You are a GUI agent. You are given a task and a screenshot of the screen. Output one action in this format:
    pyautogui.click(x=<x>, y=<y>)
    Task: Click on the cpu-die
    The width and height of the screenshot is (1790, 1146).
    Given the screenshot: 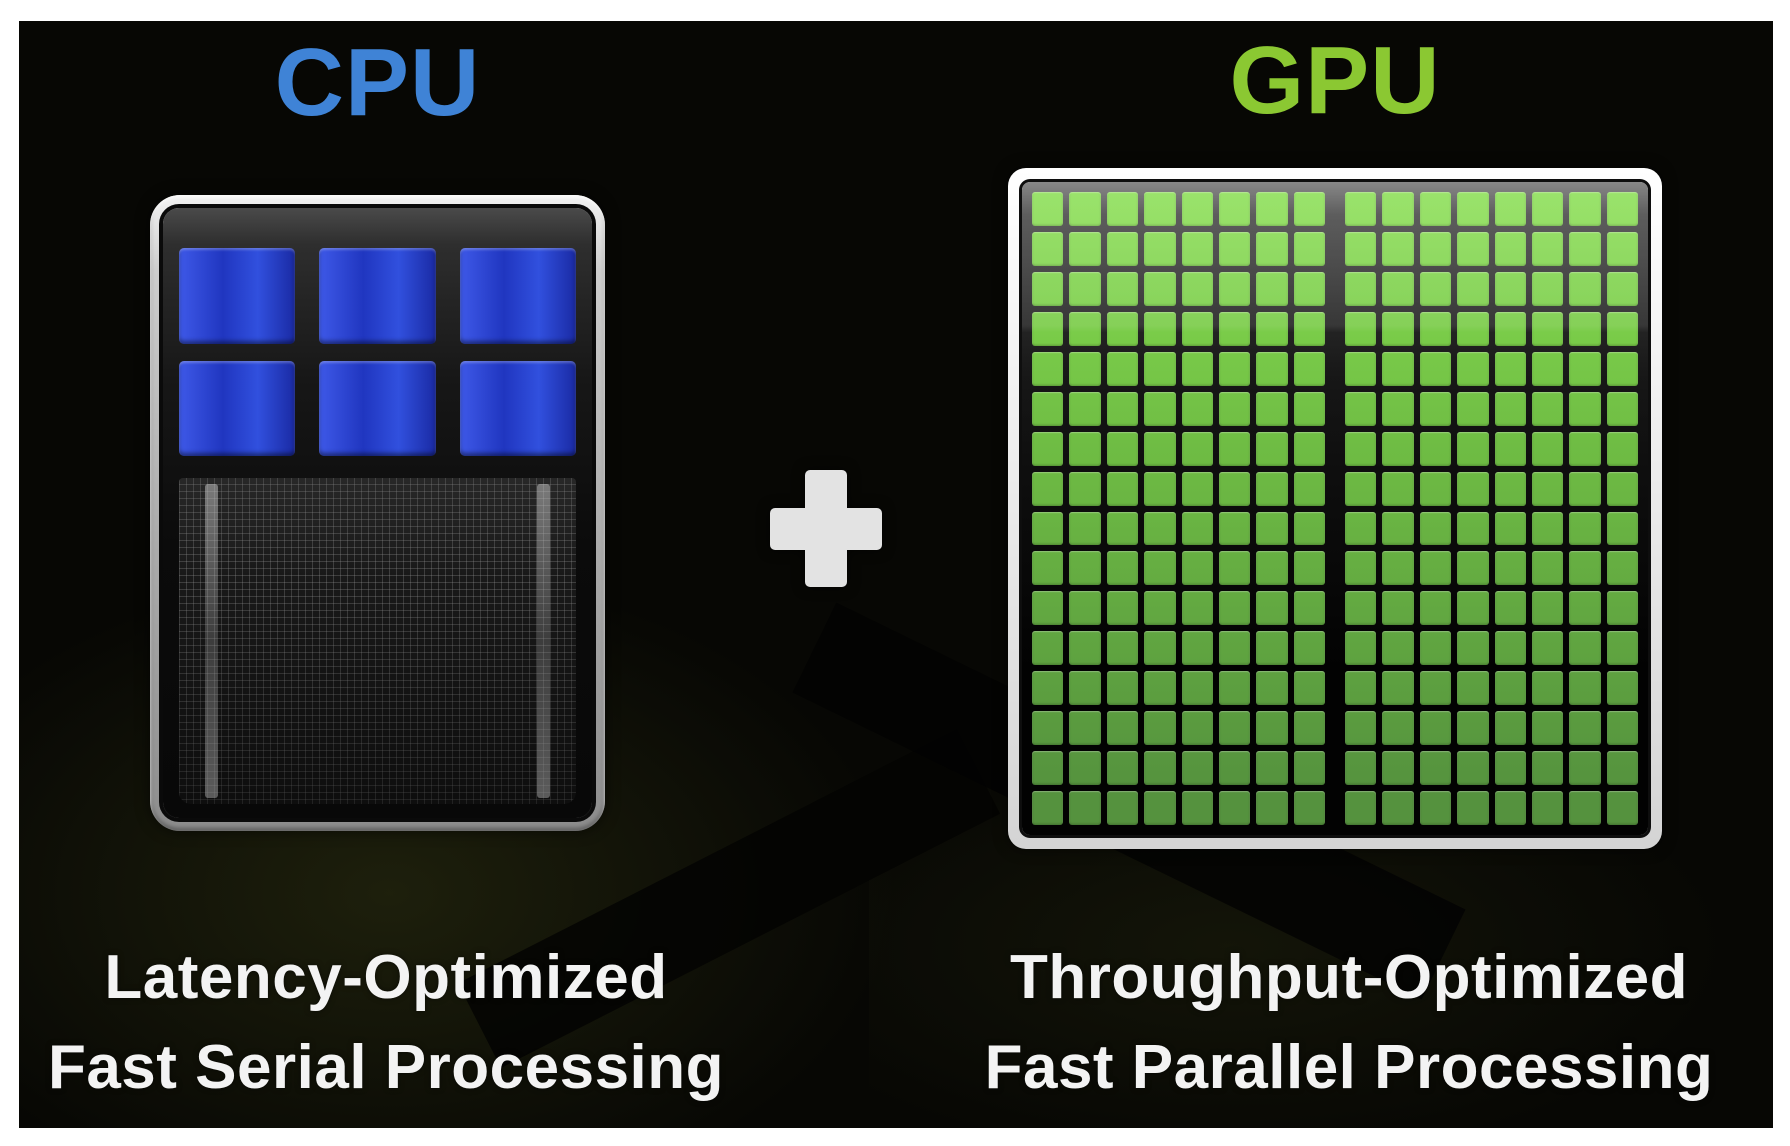 What is the action you would take?
    pyautogui.click(x=377, y=513)
    